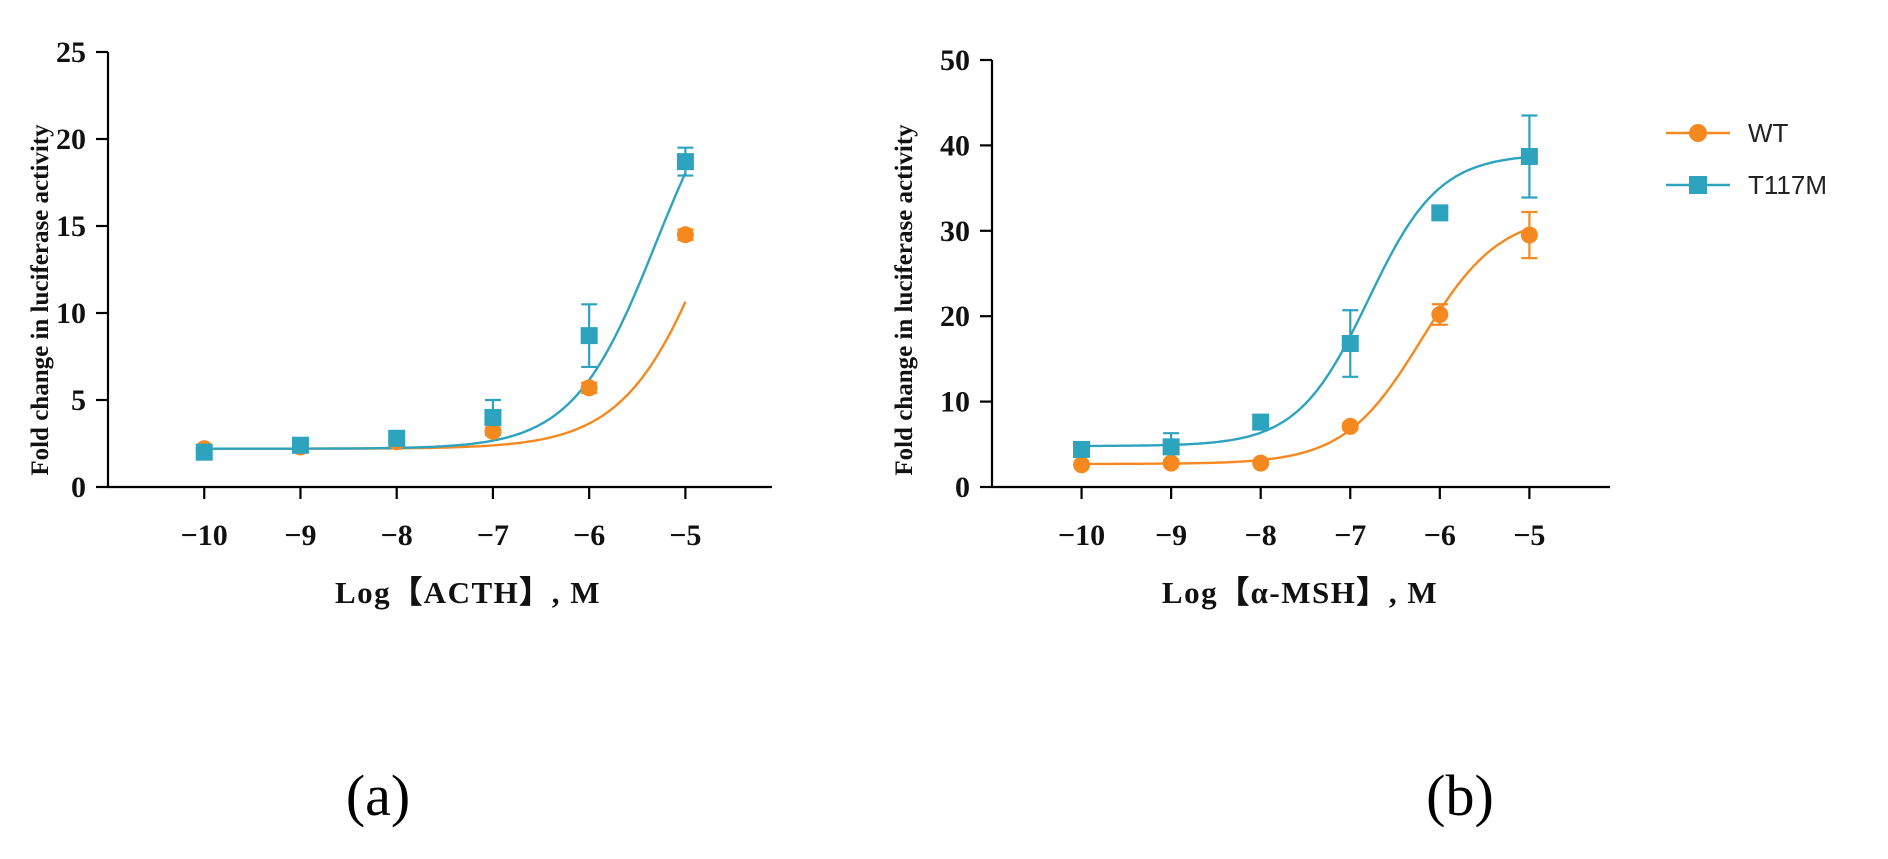  Describe the element at coordinates (1698, 133) in the screenshot. I see `legend-marker-wt` at that location.